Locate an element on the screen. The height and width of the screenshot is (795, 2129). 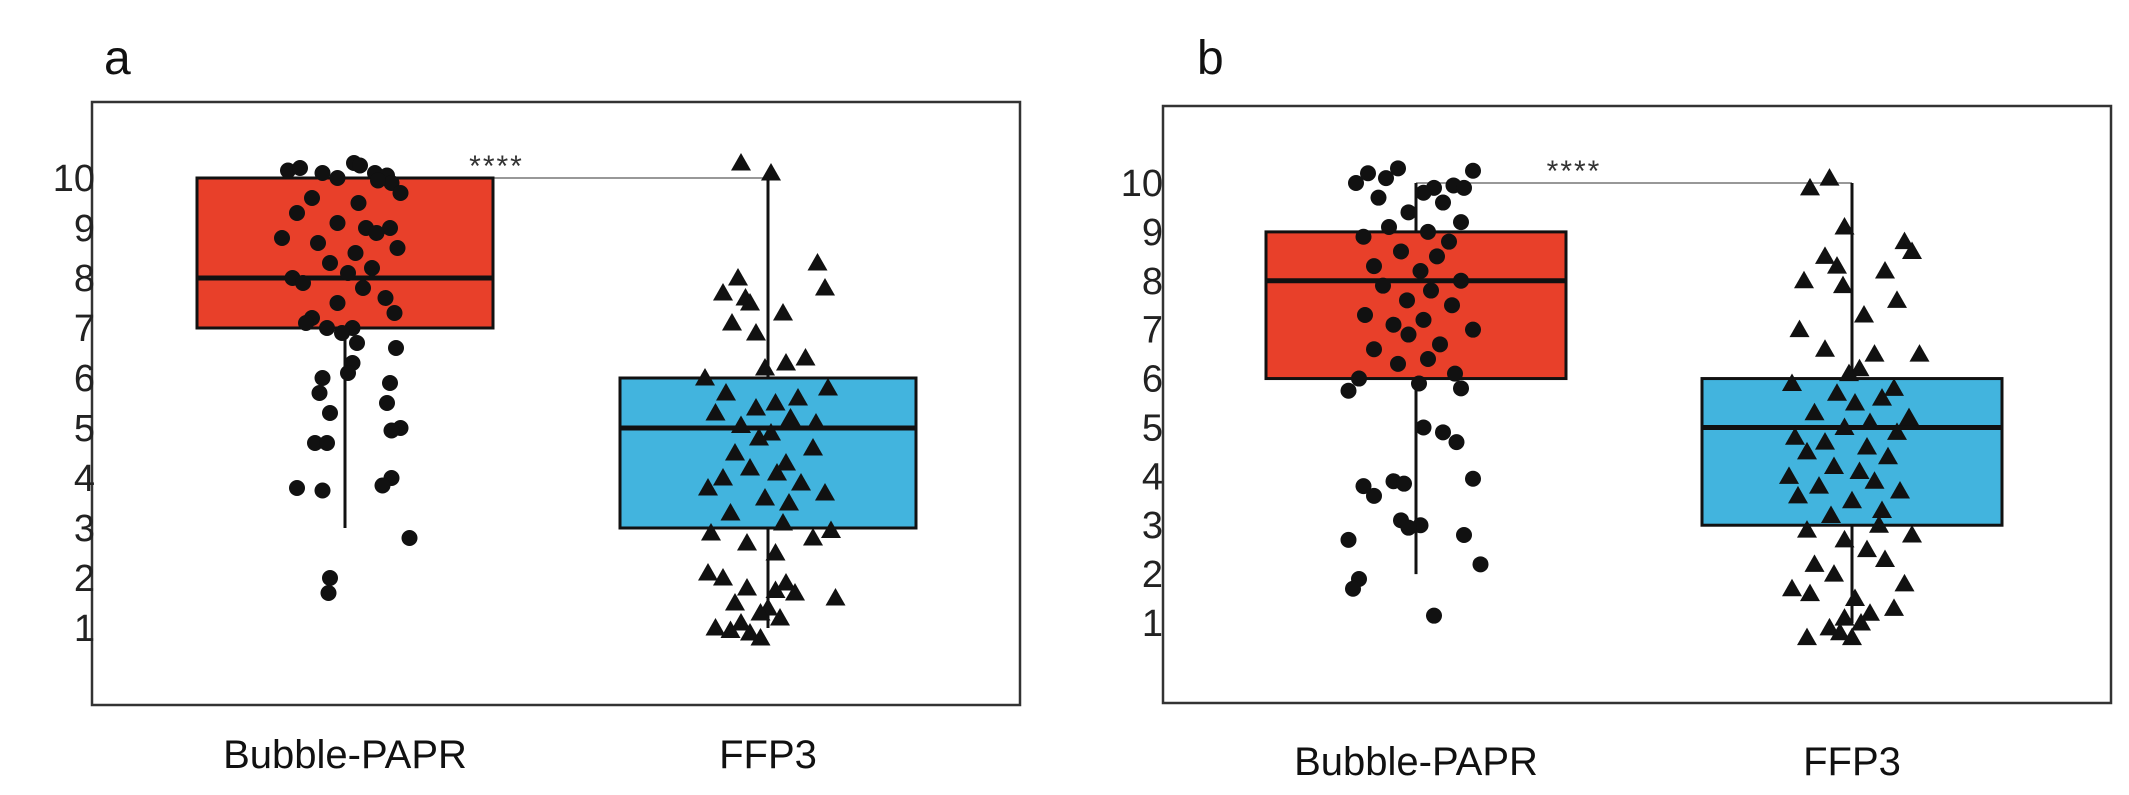
y-tick-label: 6 is located at coordinates (1152, 380).